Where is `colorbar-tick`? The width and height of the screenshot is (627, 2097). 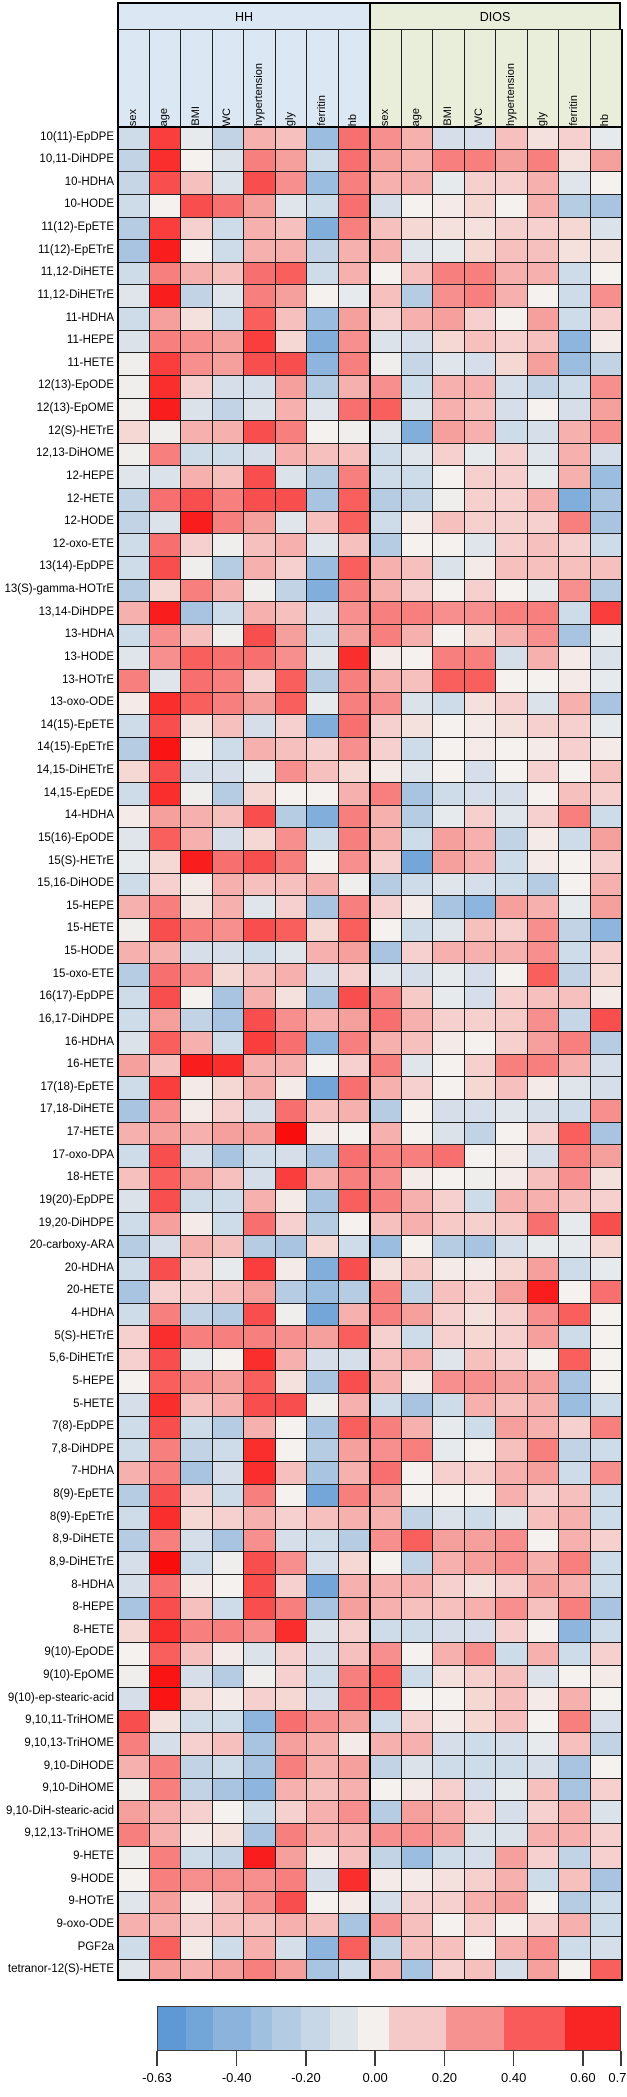
colorbar-tick is located at coordinates (621, 2058).